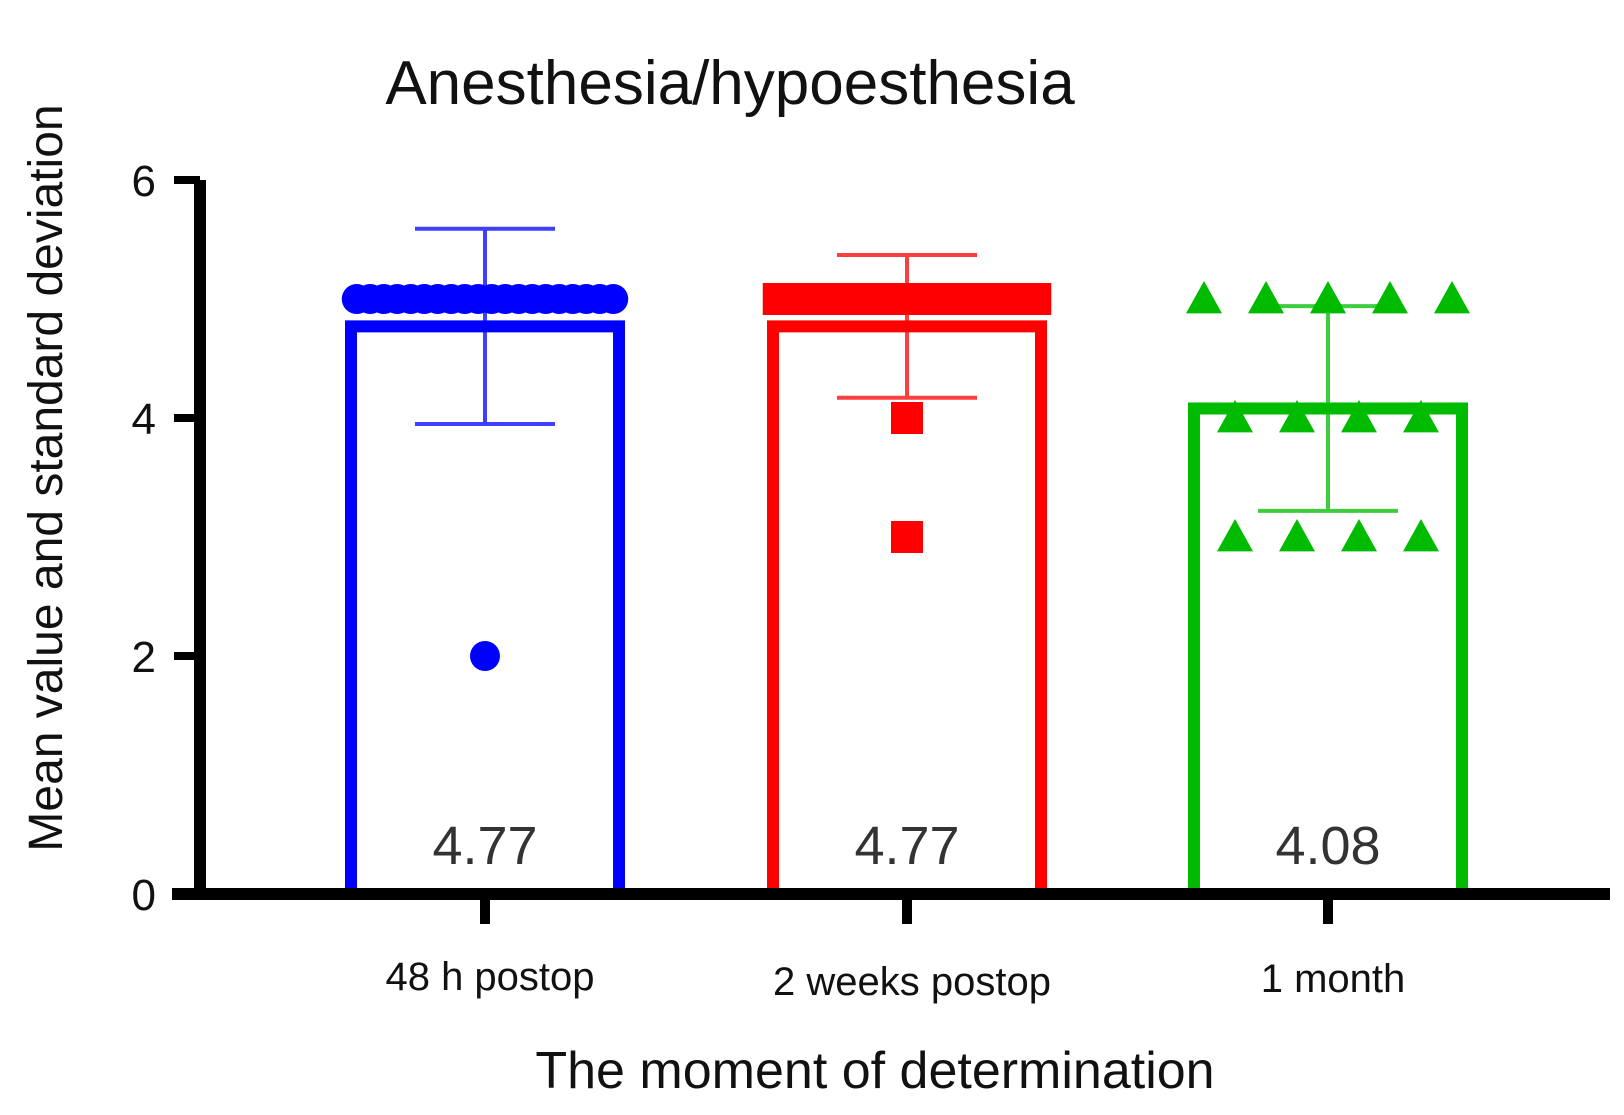 The width and height of the screenshot is (1624, 1115). What do you see at coordinates (144, 657) in the screenshot?
I see `y-tick-label-2: 2` at bounding box center [144, 657].